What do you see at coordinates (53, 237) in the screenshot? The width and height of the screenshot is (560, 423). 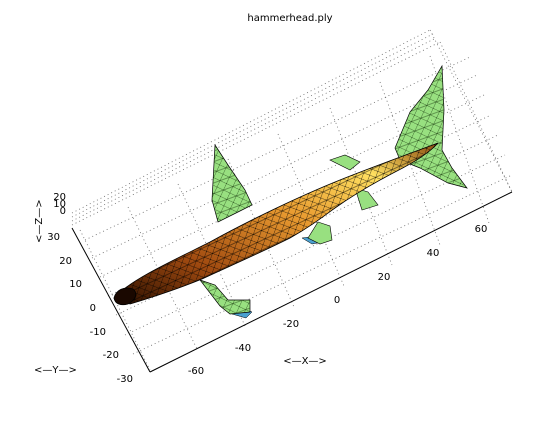 I see `y-tick-label: 30` at bounding box center [53, 237].